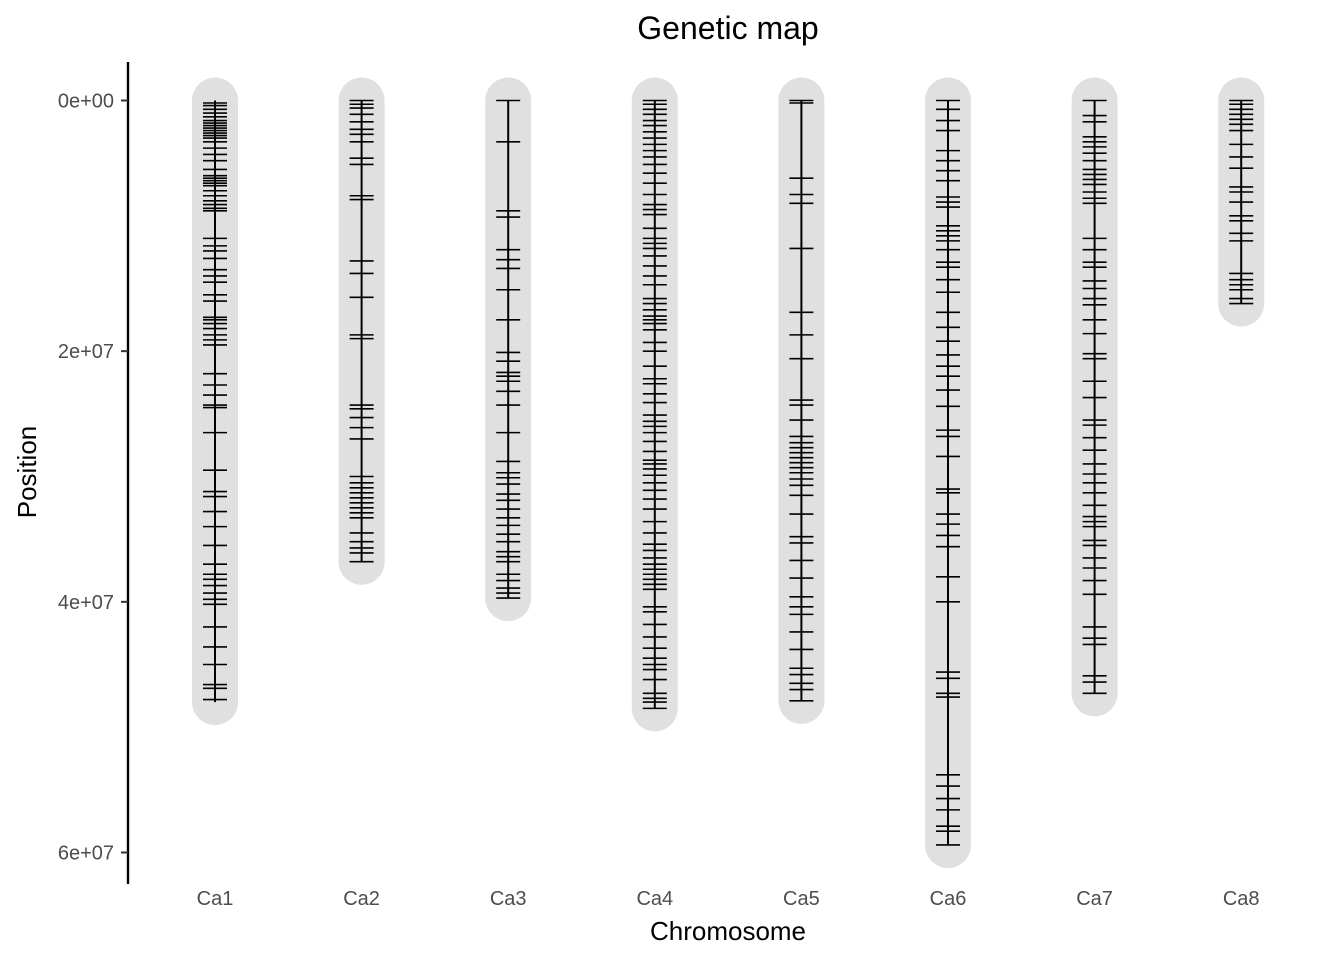 Image resolution: width=1344 pixels, height=960 pixels. I want to click on x-tick-label: Ca3, so click(508, 899).